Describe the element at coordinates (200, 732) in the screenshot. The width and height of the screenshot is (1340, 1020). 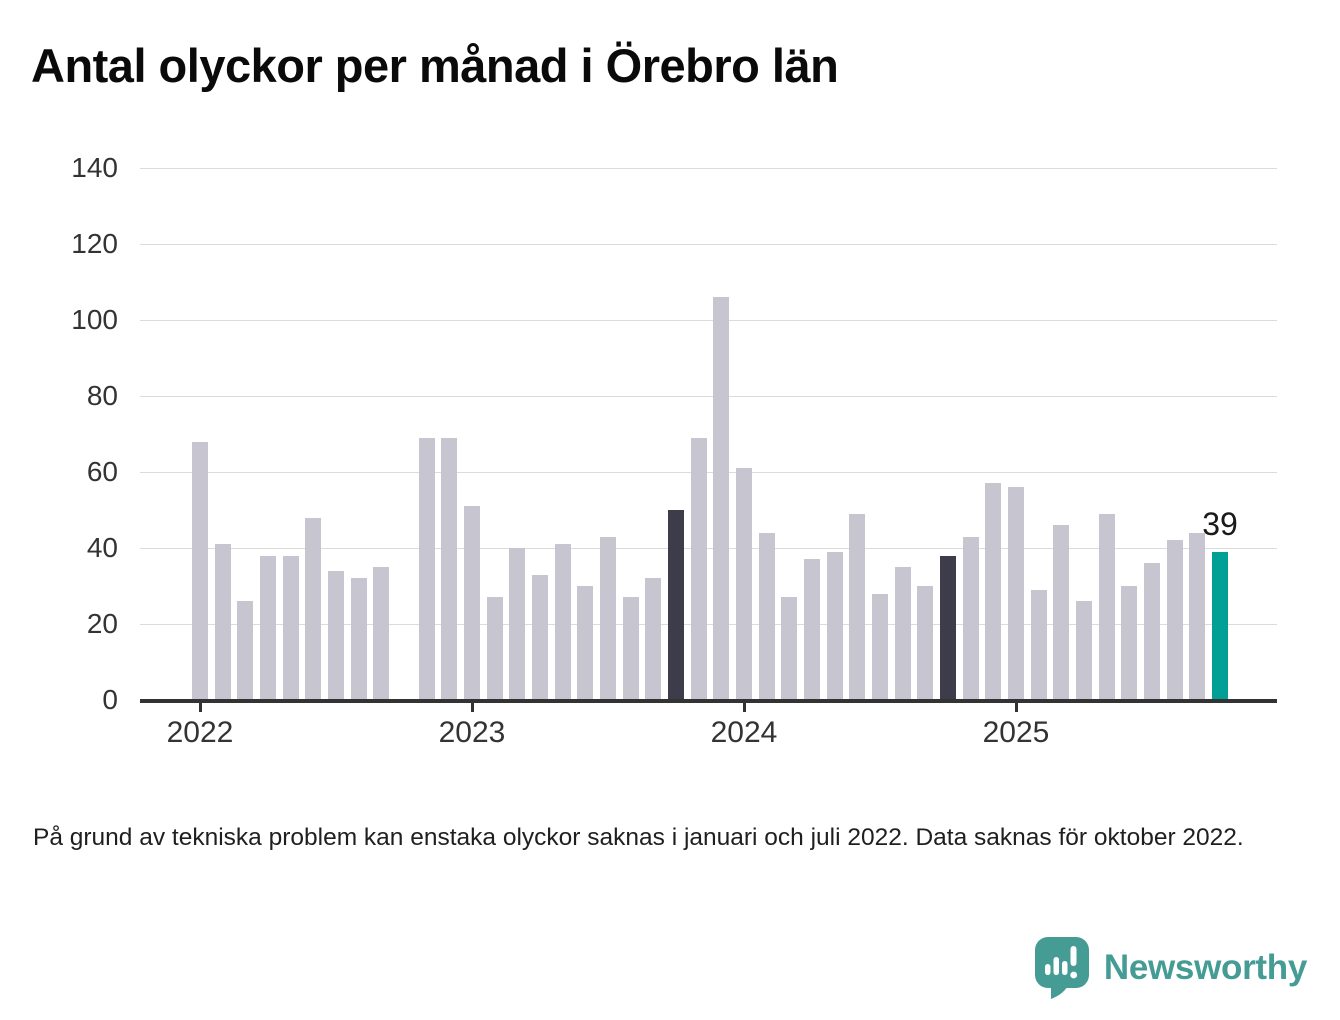
I see `x-axis-tick-label: 2022` at that location.